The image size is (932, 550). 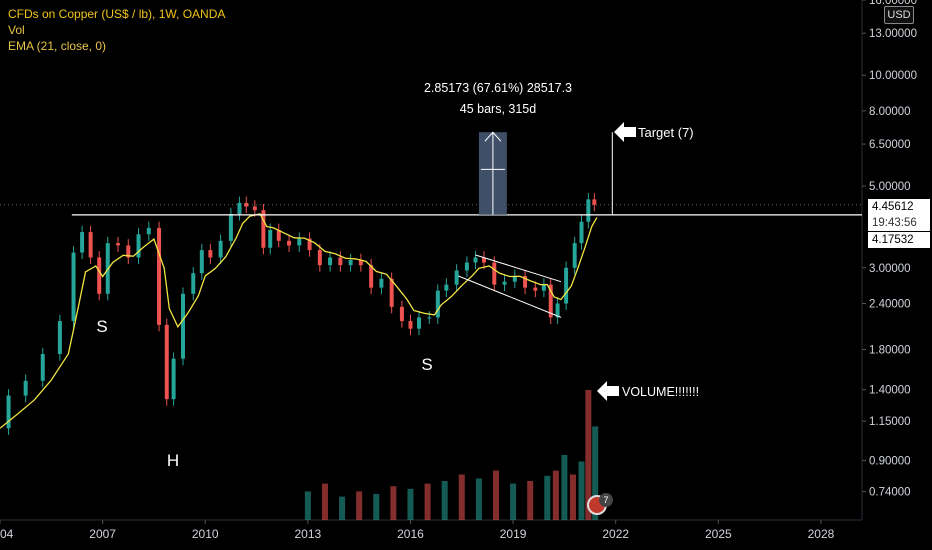 I want to click on y-tick-label: 0.90000, so click(x=890, y=461).